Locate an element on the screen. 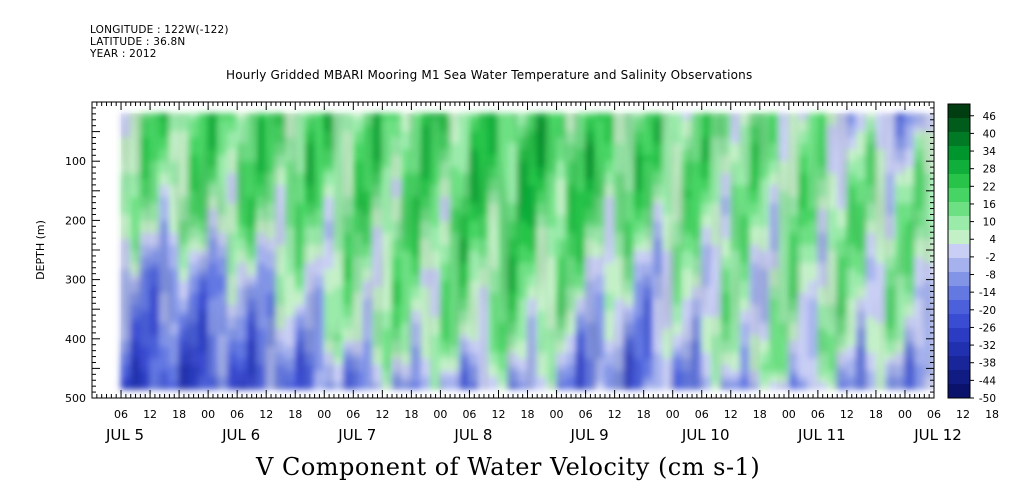 The image size is (1009, 504). colorbar-label: 16 is located at coordinates (990, 205).